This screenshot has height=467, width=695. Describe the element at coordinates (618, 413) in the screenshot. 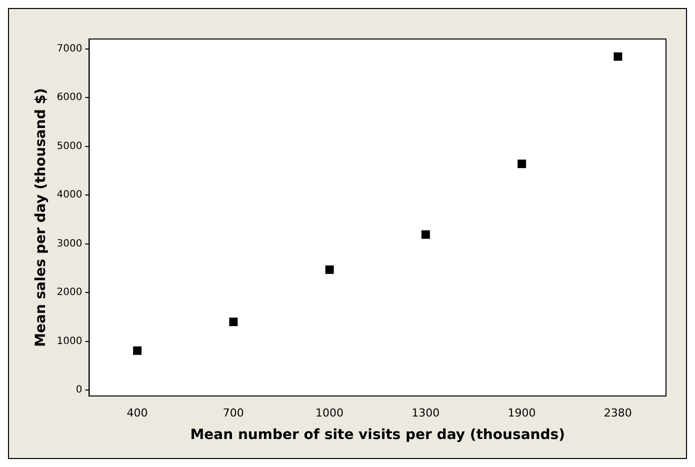

I see `x-tick-label: 2380` at that location.